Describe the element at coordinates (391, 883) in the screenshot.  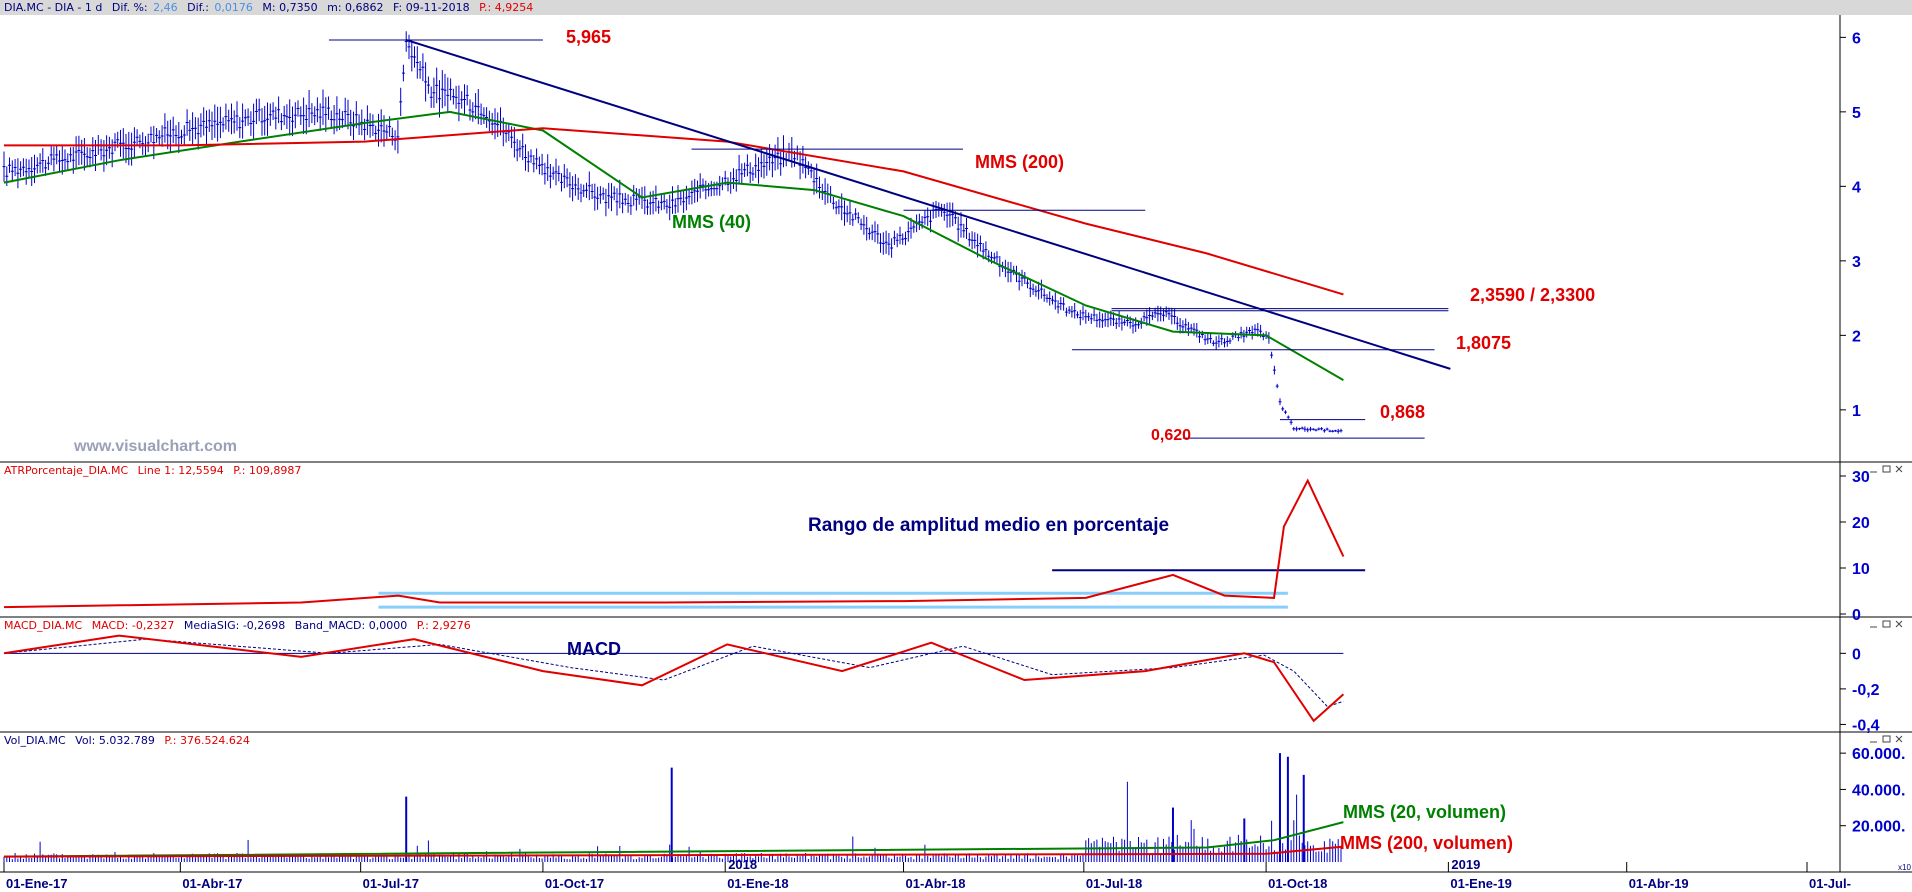
I see `x-tick-label: 01-Jul-17` at that location.